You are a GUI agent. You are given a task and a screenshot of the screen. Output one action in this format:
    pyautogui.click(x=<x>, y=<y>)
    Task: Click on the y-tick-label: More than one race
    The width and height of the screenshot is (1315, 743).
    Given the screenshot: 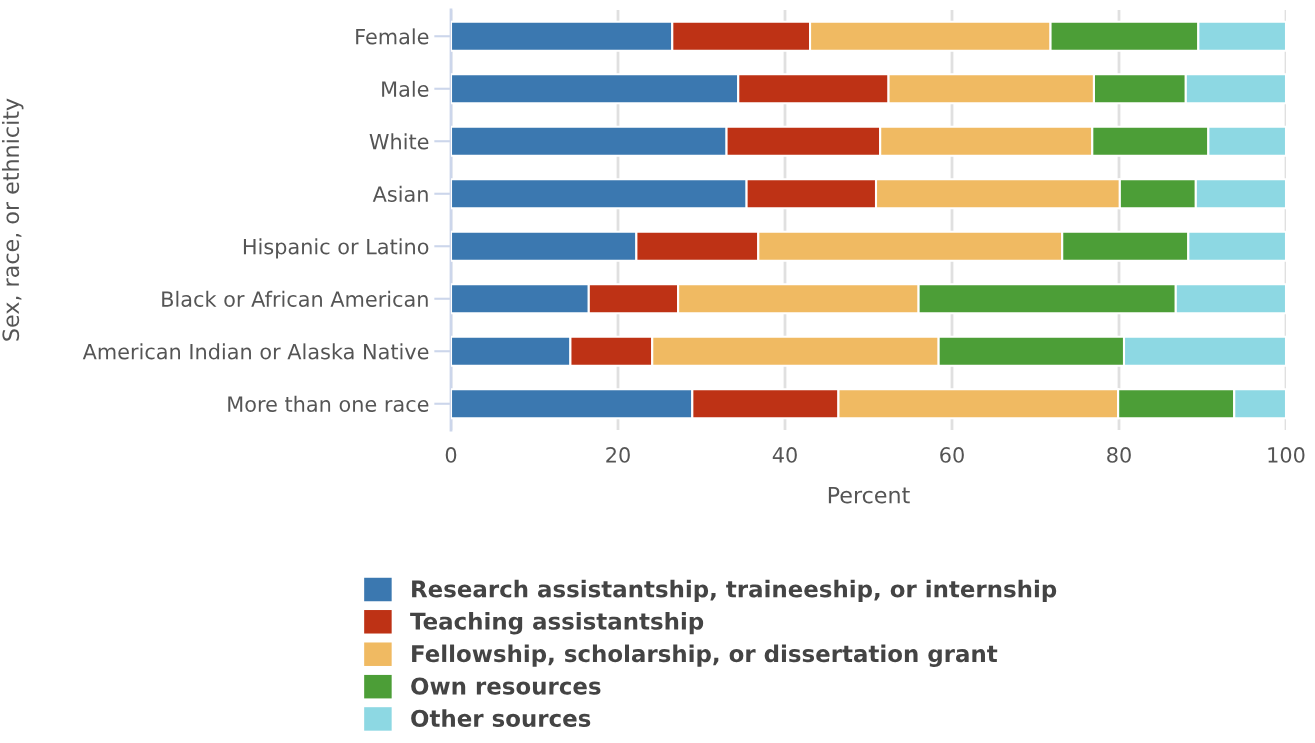 What is the action you would take?
    pyautogui.click(x=328, y=403)
    